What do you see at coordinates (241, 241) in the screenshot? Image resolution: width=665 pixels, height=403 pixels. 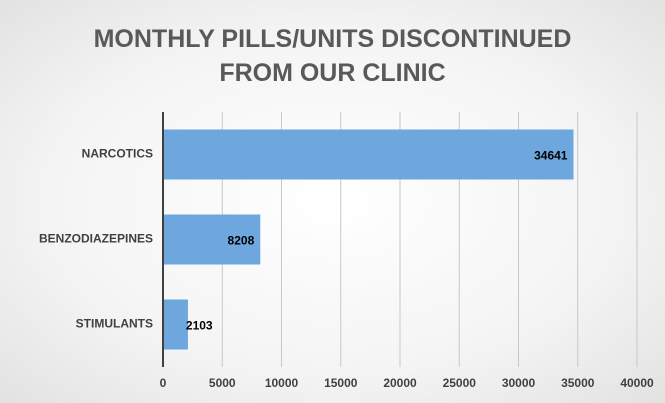 I see `data-label: 8208` at bounding box center [241, 241].